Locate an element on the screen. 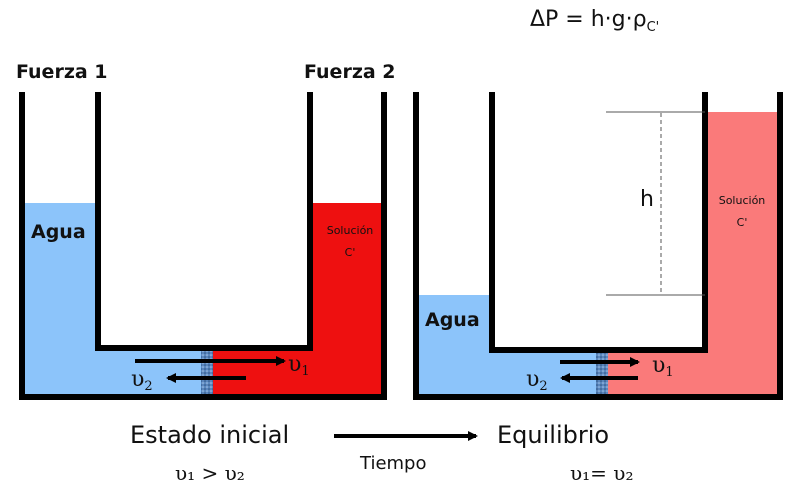  initial-state-caption: Estado inicial is located at coordinates (209, 435).